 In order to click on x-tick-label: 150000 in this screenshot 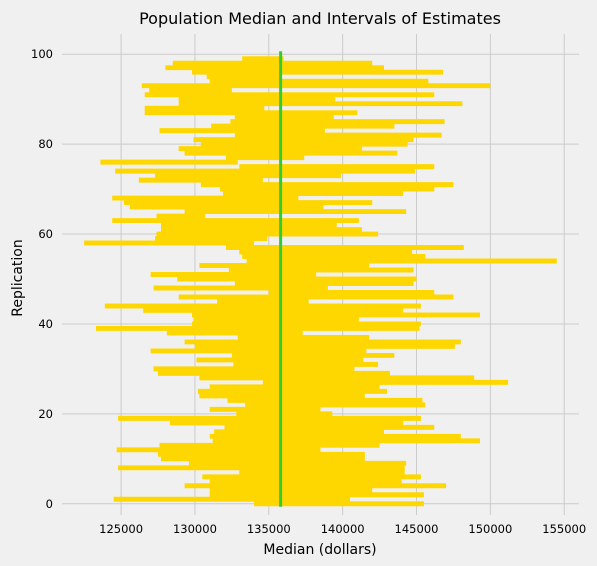, I will do `click(490, 529)`.